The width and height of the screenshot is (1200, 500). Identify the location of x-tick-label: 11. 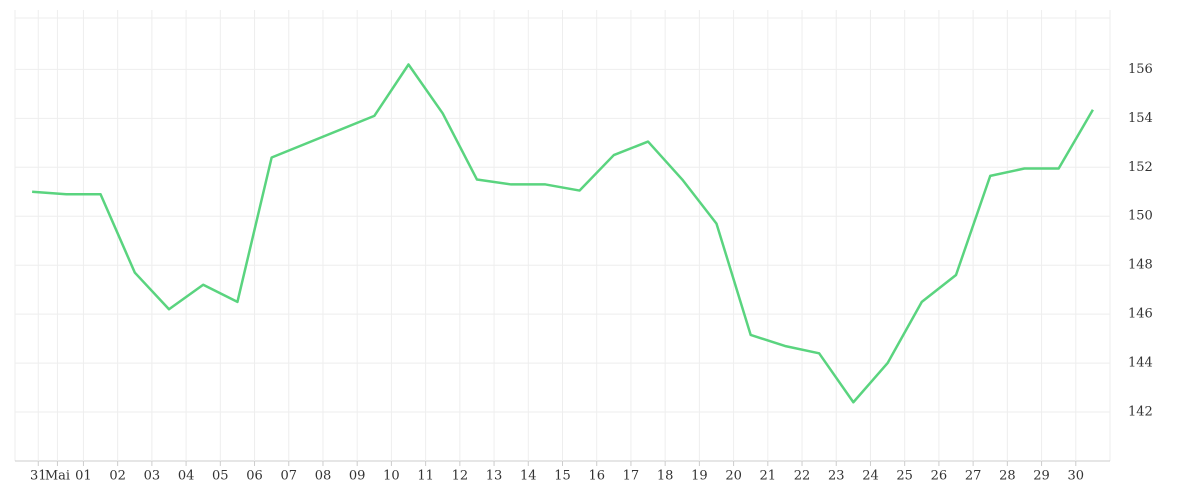
(425, 476).